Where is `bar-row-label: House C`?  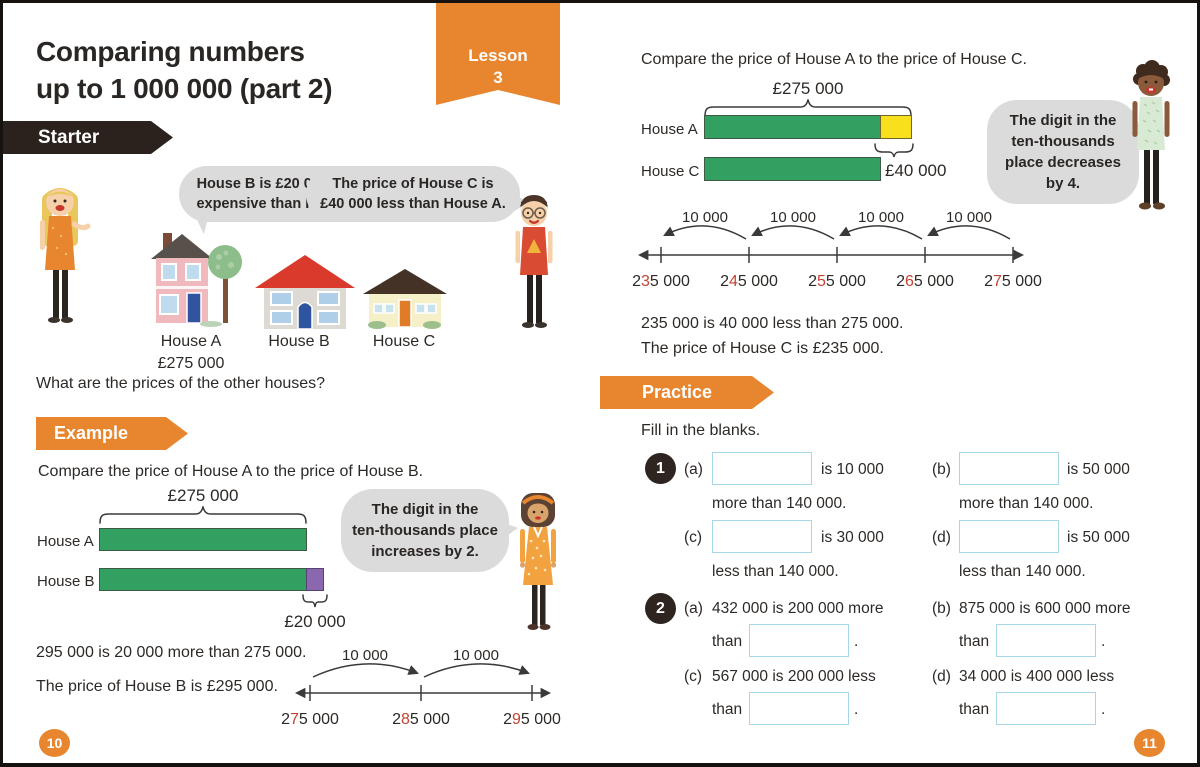
bar-row-label: House C is located at coordinates (670, 171).